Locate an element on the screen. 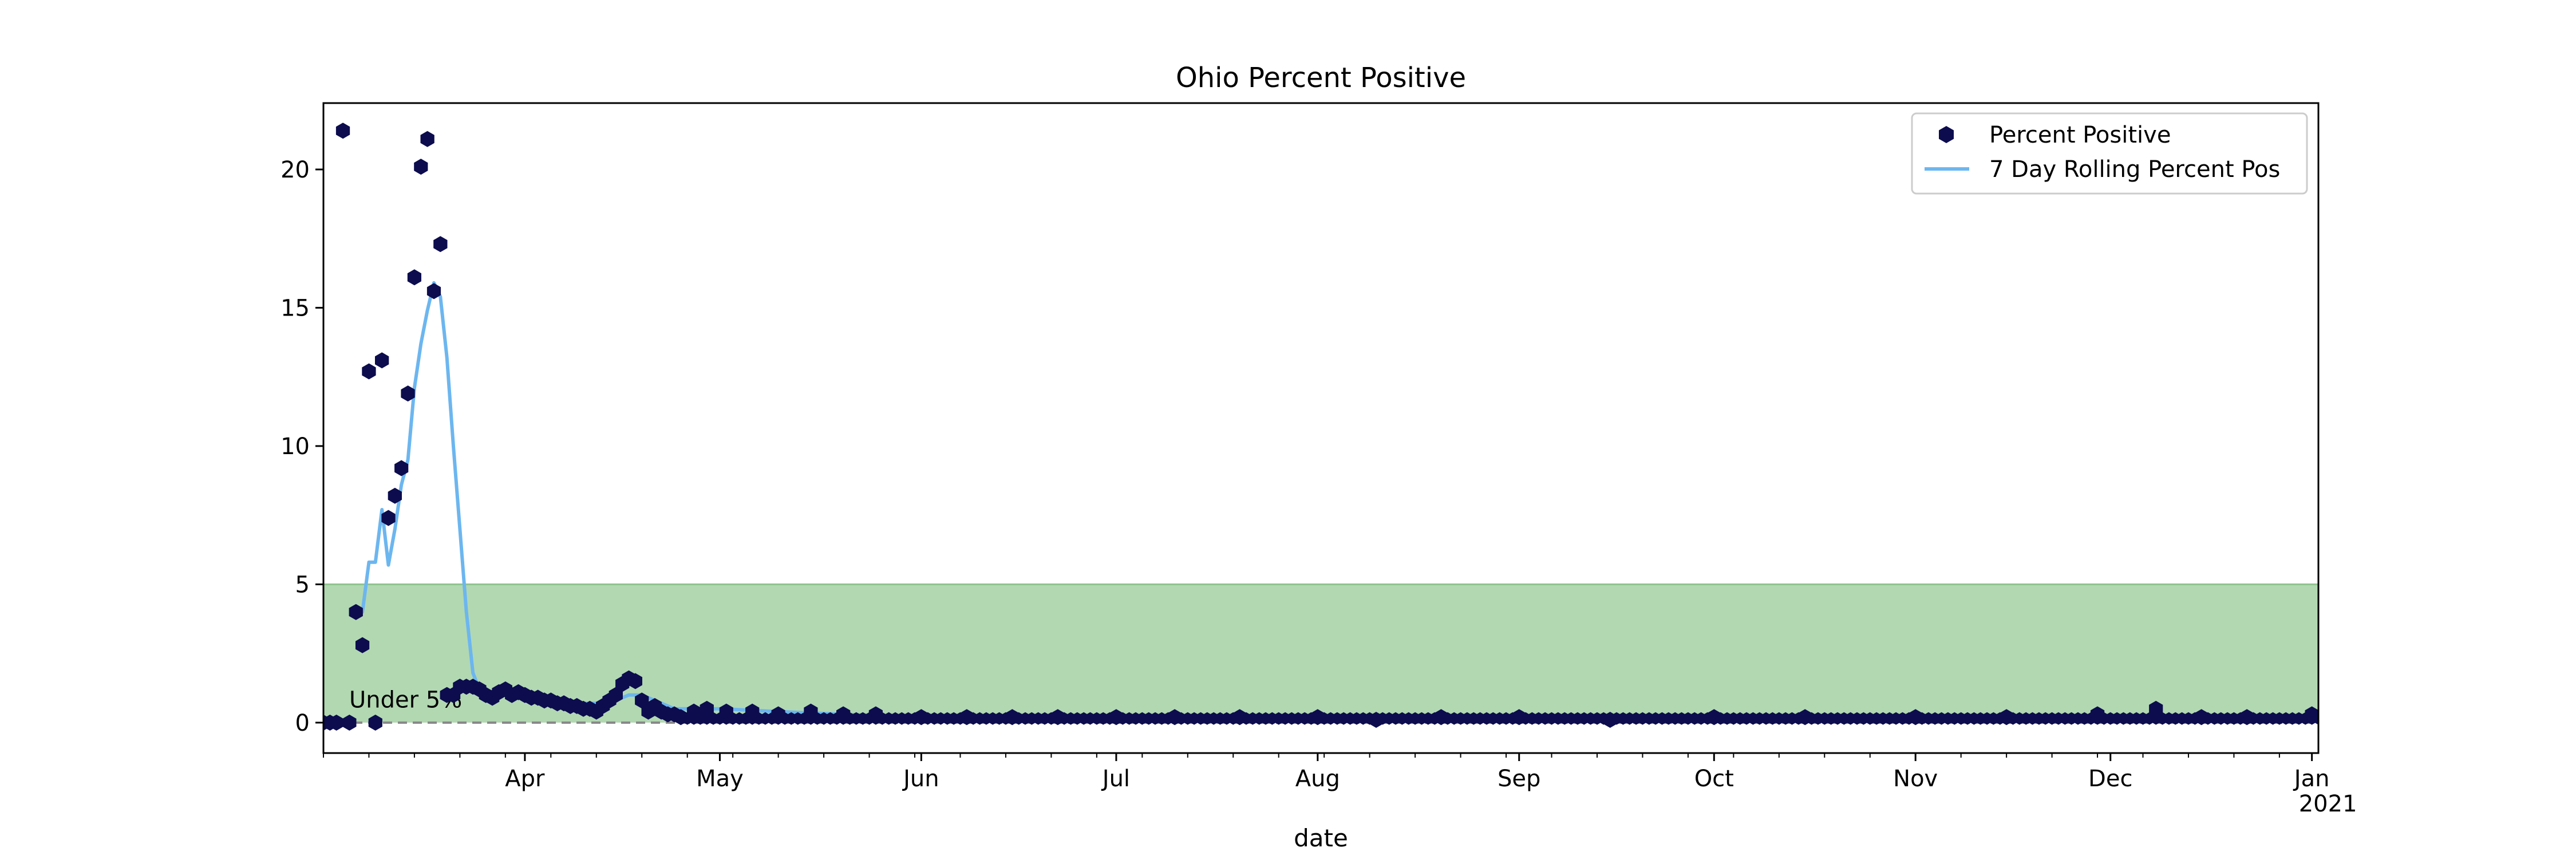 This screenshot has height=859, width=2576. x-tick-label: Oct is located at coordinates (1714, 779).